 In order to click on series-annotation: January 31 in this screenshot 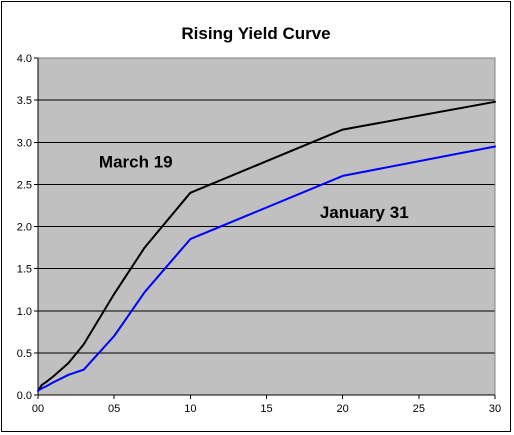, I will do `click(364, 212)`.